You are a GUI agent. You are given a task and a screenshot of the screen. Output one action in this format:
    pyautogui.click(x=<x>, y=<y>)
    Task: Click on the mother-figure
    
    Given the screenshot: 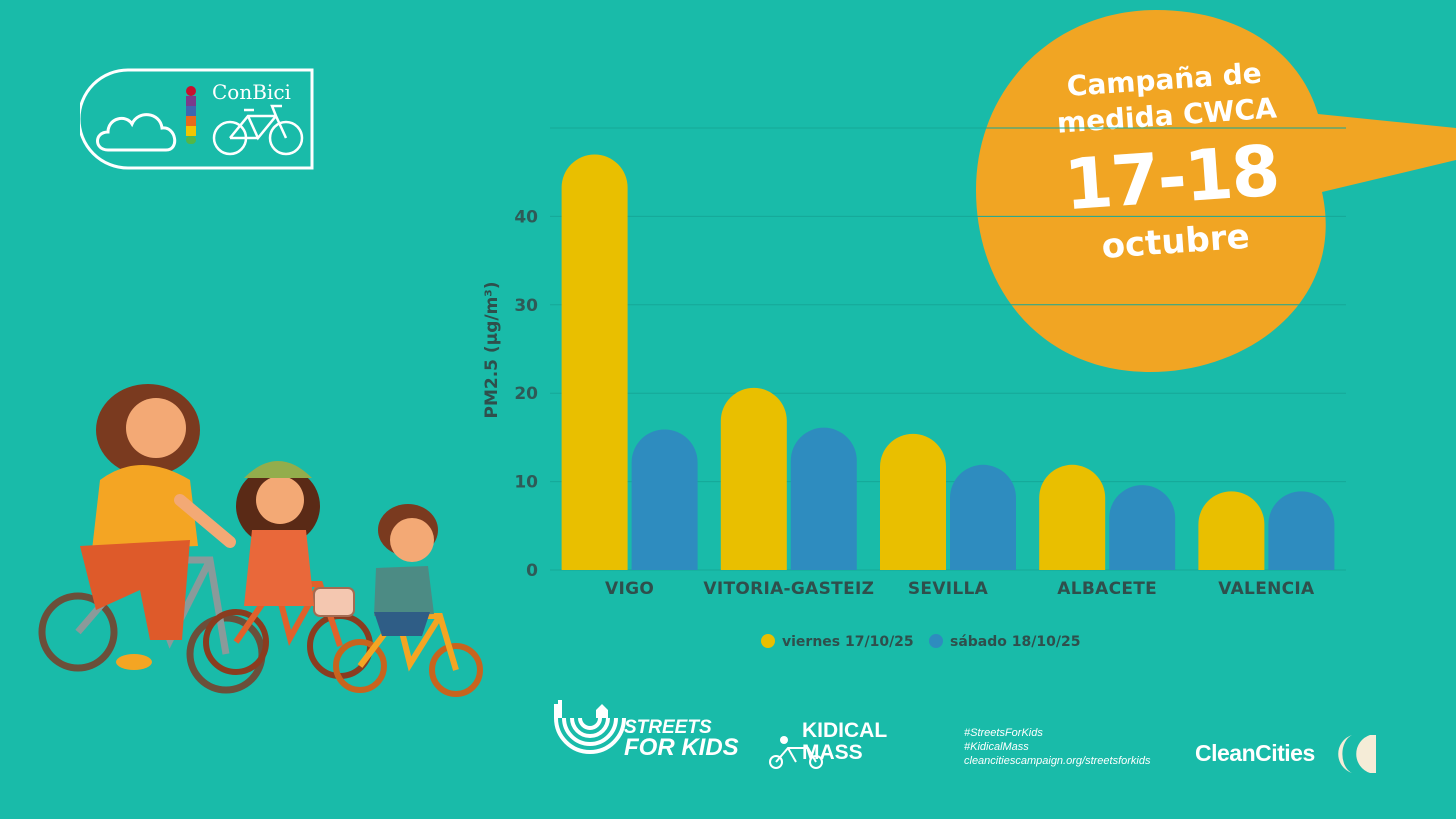 What is the action you would take?
    pyautogui.click(x=158, y=527)
    